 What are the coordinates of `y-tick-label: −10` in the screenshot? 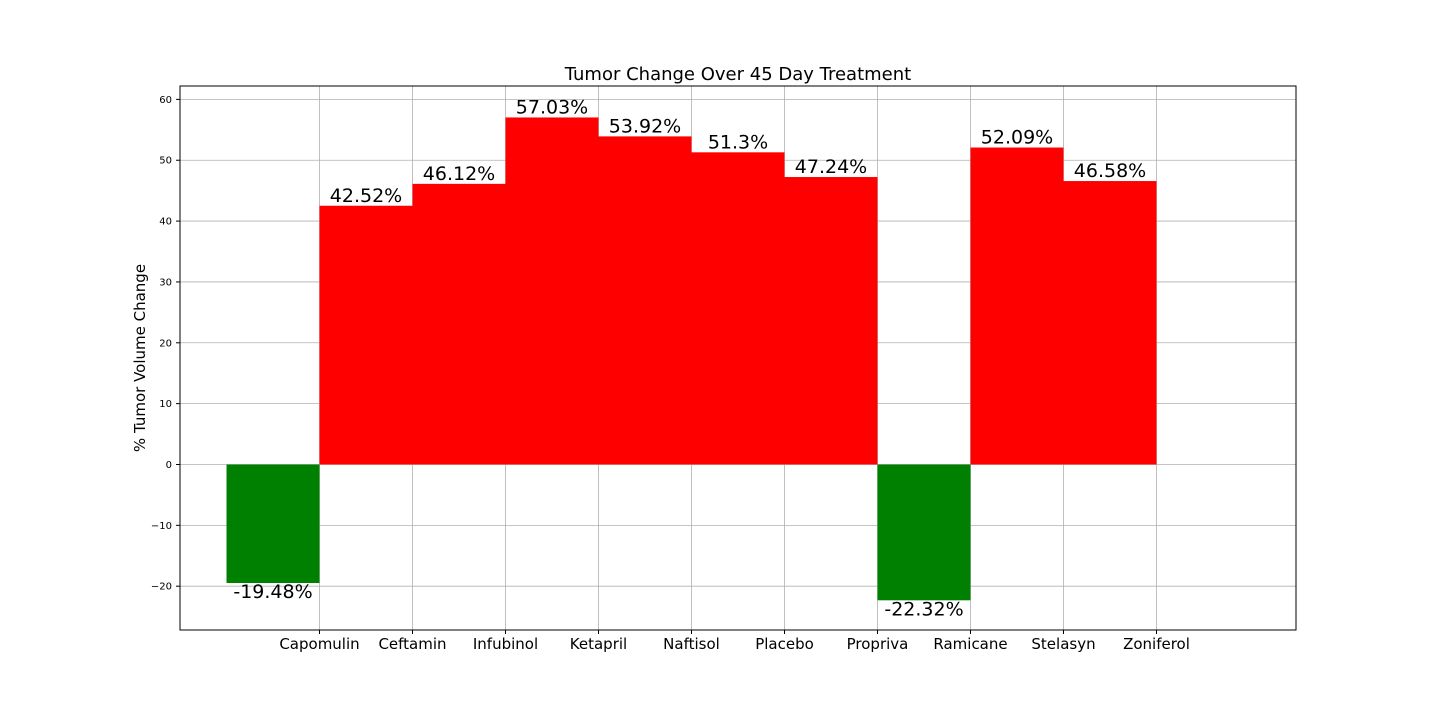 It's located at (161, 526).